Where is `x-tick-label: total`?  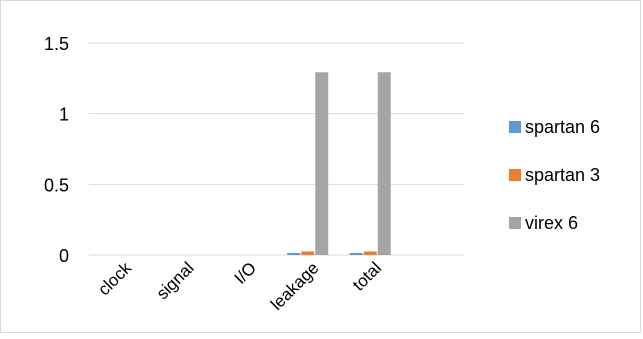 x-tick-label: total is located at coordinates (367, 276).